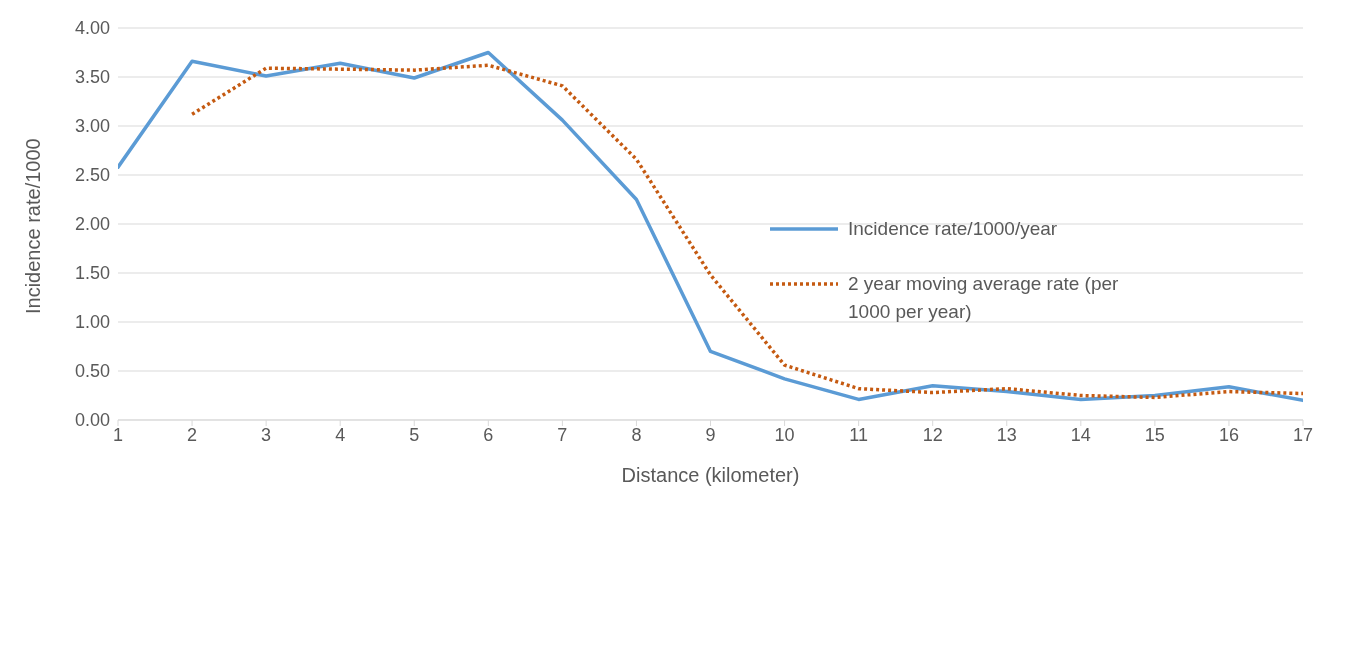 Image resolution: width=1355 pixels, height=650 pixels. Describe the element at coordinates (118, 434) in the screenshot. I see `x-tick-label: 1` at that location.